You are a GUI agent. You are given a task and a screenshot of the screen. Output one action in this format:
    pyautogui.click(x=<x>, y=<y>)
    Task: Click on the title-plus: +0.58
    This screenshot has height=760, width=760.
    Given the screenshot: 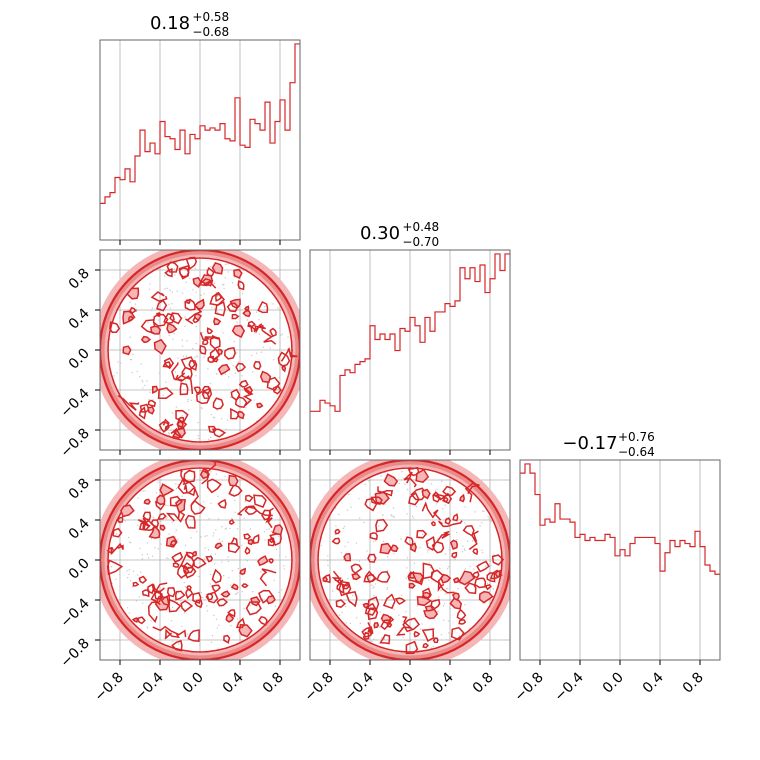 What is the action you would take?
    pyautogui.click(x=210, y=17)
    